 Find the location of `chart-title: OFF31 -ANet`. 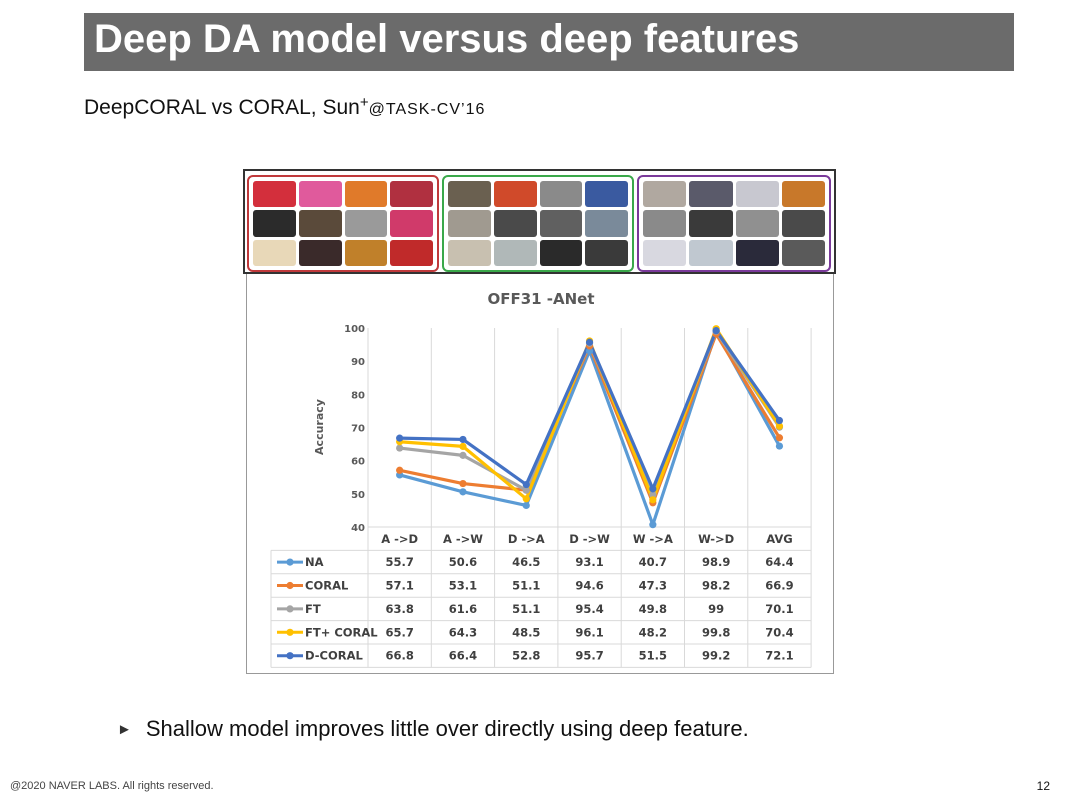

chart-title: OFF31 -ANet is located at coordinates (540, 299).